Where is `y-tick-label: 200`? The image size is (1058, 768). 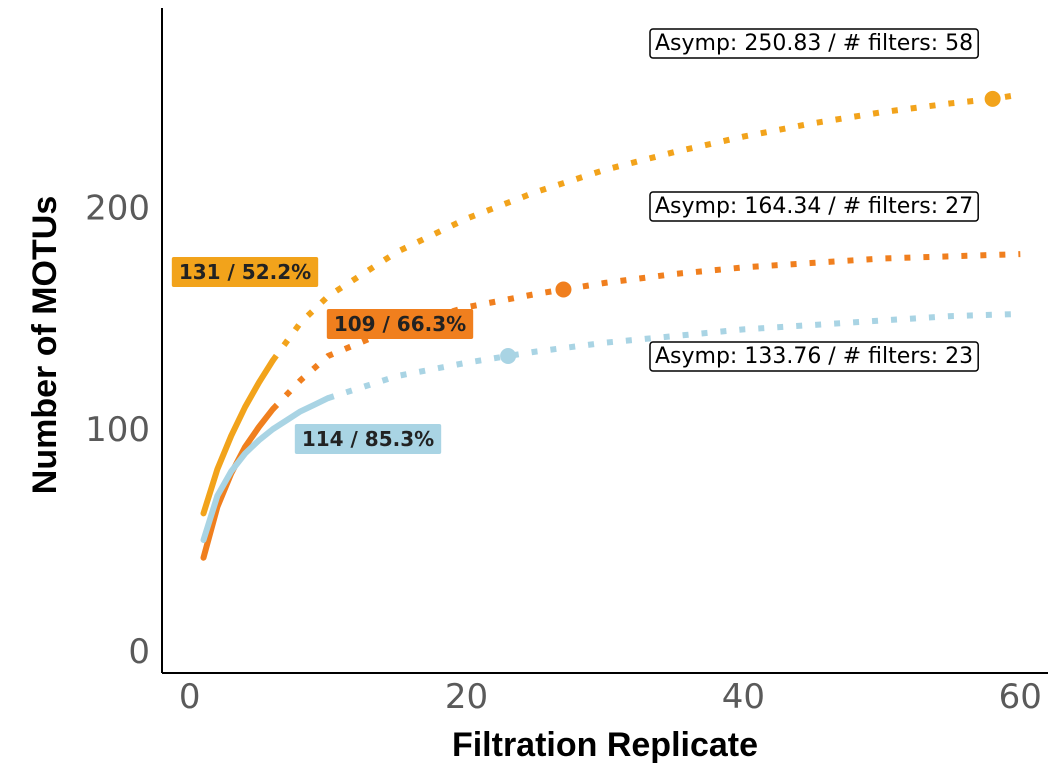 y-tick-label: 200 is located at coordinates (117, 209).